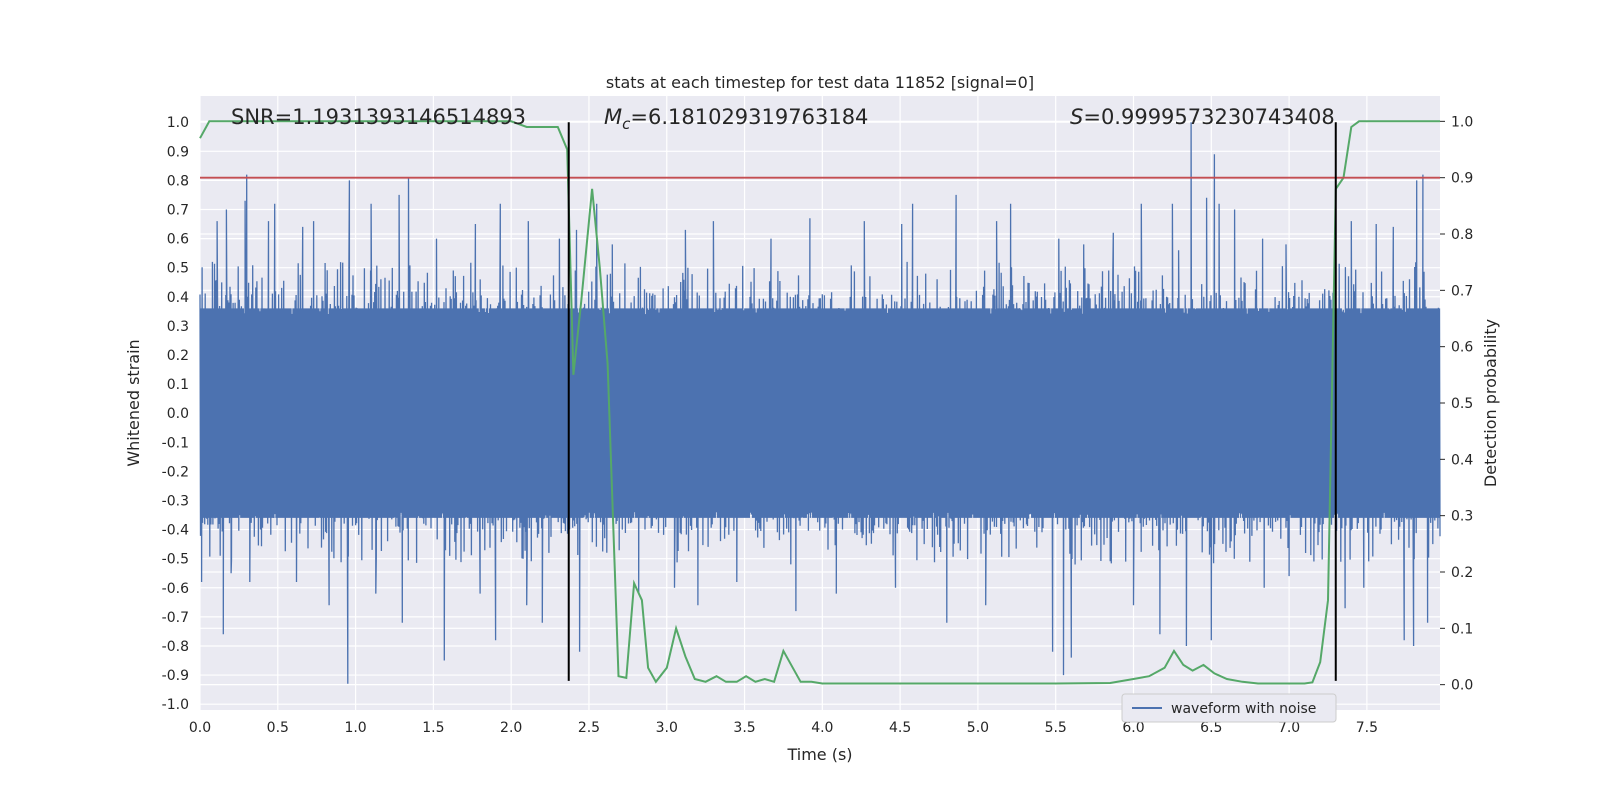 This screenshot has height=800, width=1600. What do you see at coordinates (175, 618) in the screenshot?
I see `y-tick-label: -0.7` at bounding box center [175, 618].